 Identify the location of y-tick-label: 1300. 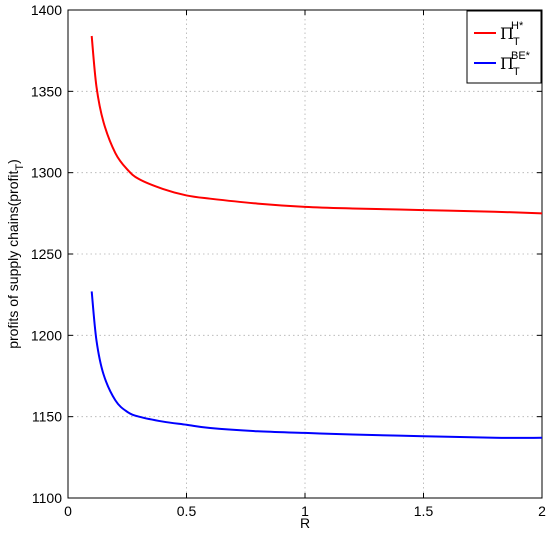
(46, 173).